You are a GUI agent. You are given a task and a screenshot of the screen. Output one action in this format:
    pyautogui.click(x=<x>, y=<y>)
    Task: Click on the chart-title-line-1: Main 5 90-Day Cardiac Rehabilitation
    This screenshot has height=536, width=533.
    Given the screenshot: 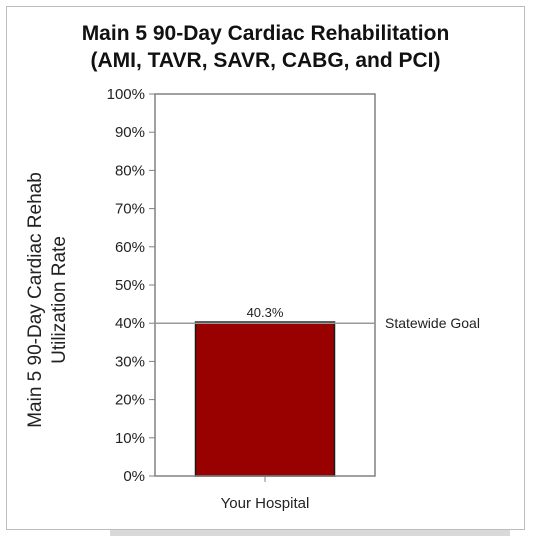 What is the action you would take?
    pyautogui.click(x=265, y=33)
    